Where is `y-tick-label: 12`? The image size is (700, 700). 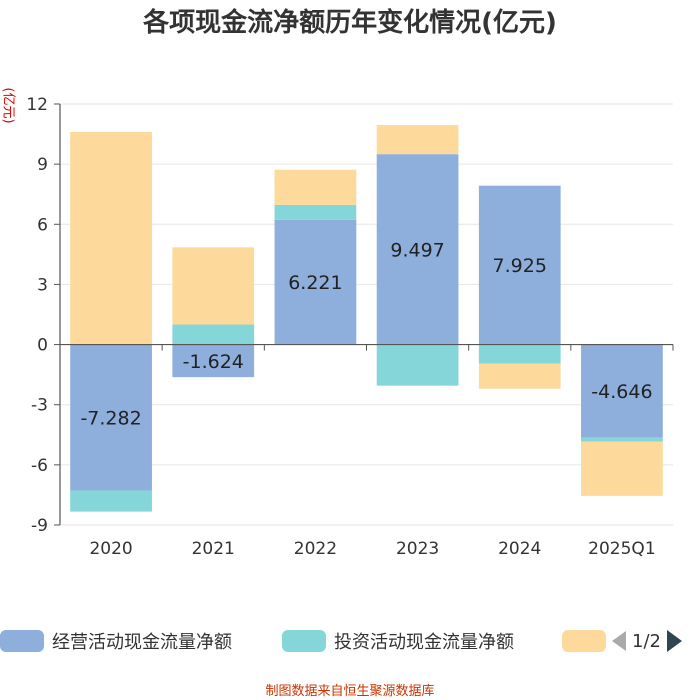 y-tick-label: 12 is located at coordinates (37, 105).